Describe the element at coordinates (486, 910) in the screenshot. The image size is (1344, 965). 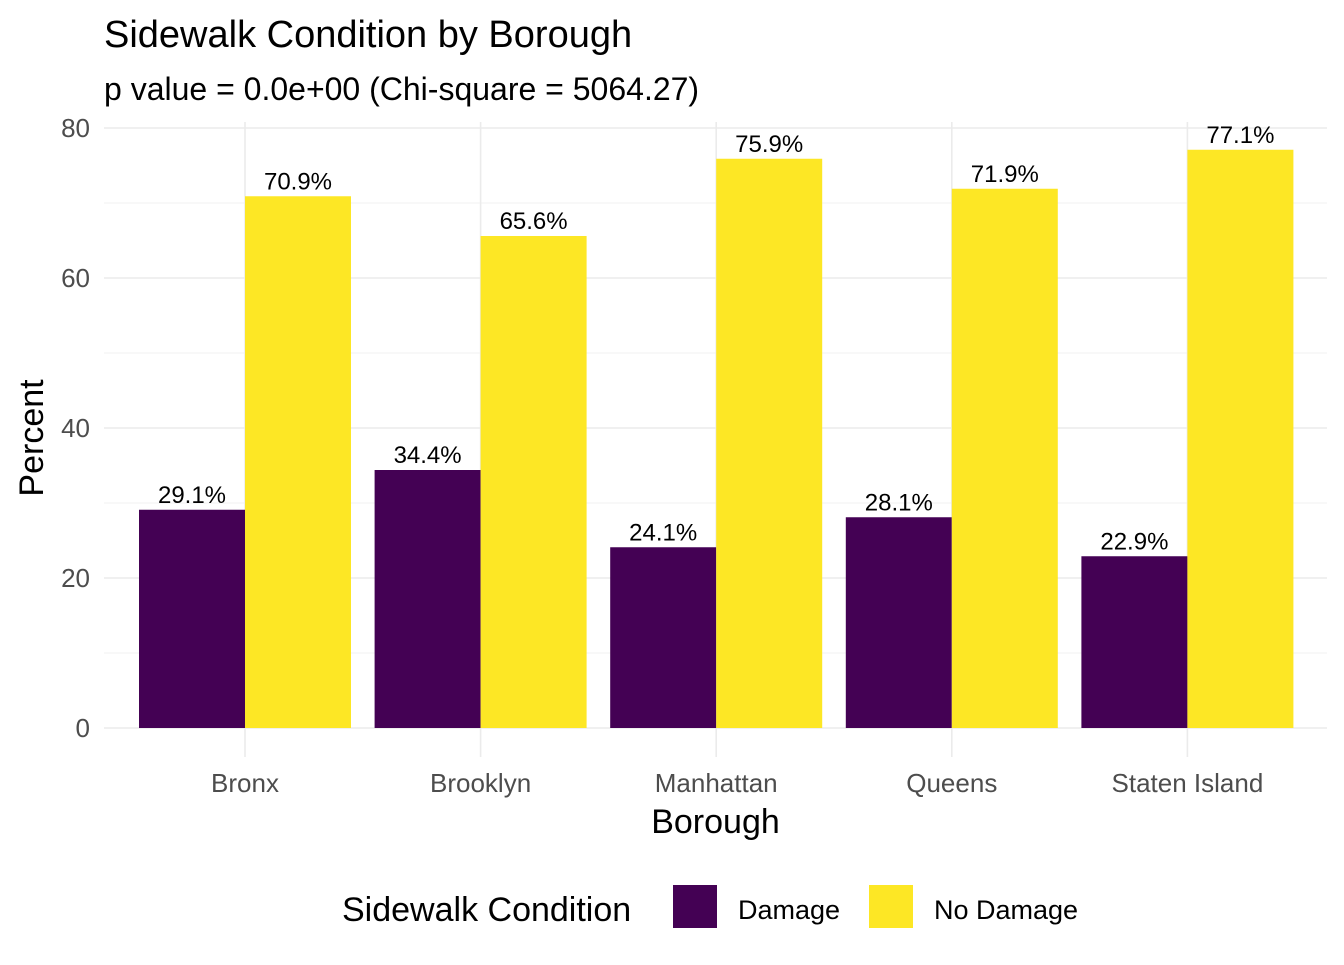
I see `legend-title: Sidewalk Condition` at that location.